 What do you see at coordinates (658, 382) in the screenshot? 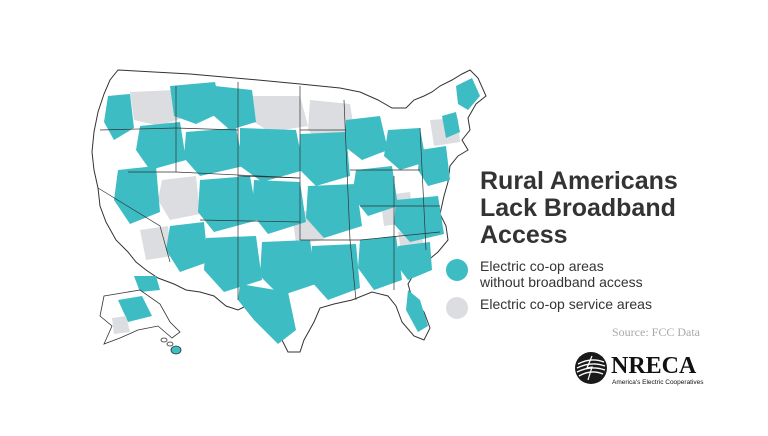
I see `nreca-tagline: America's Electric Cooperatives` at bounding box center [658, 382].